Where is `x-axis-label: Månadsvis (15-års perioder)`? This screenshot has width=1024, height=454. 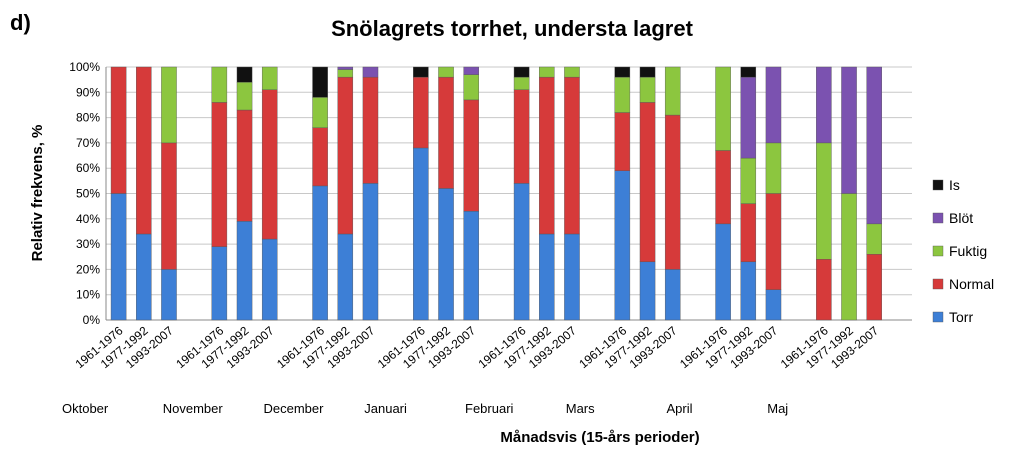
x-axis-label: Månadsvis (15-års perioder) is located at coordinates (599, 437).